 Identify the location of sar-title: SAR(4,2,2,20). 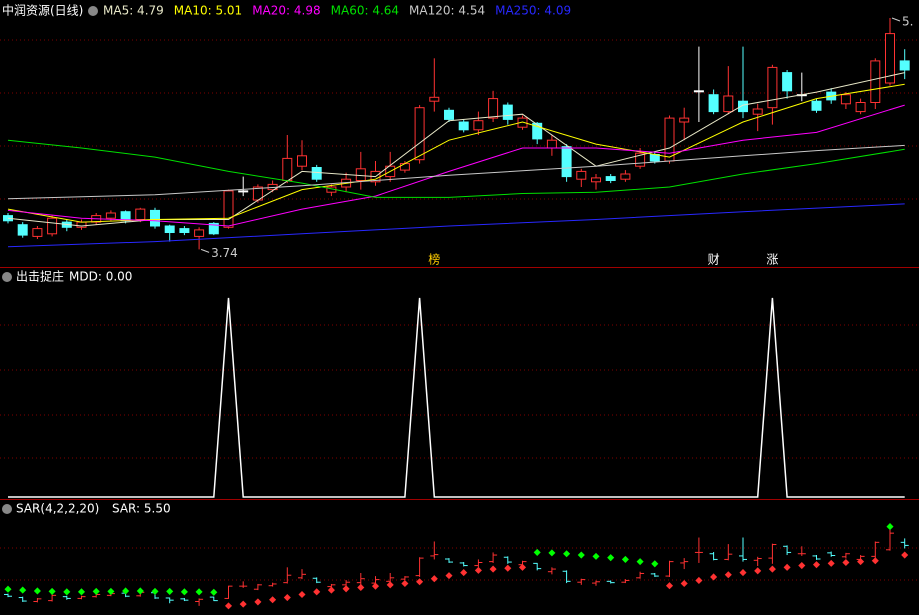
(57, 509).